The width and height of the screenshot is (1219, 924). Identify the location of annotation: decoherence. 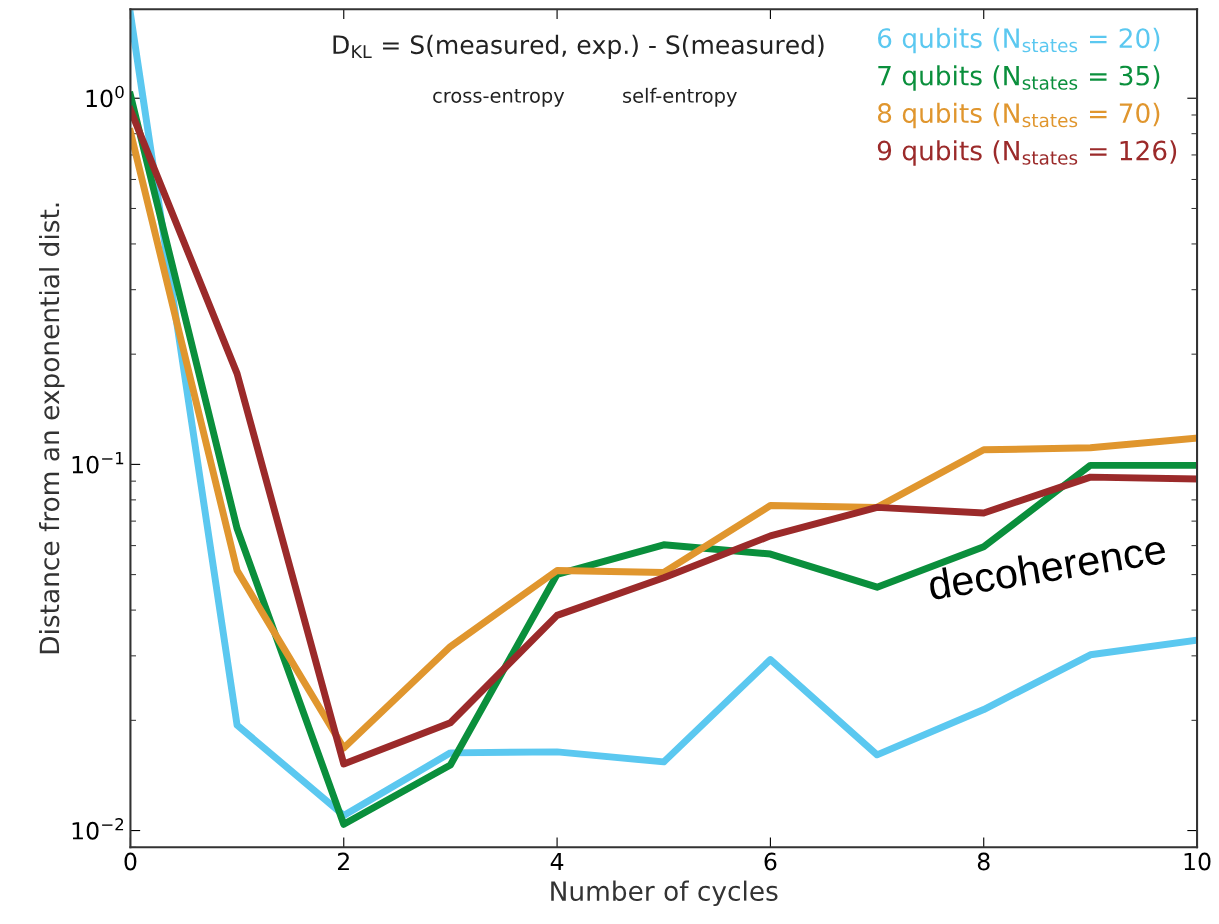
(1047, 567).